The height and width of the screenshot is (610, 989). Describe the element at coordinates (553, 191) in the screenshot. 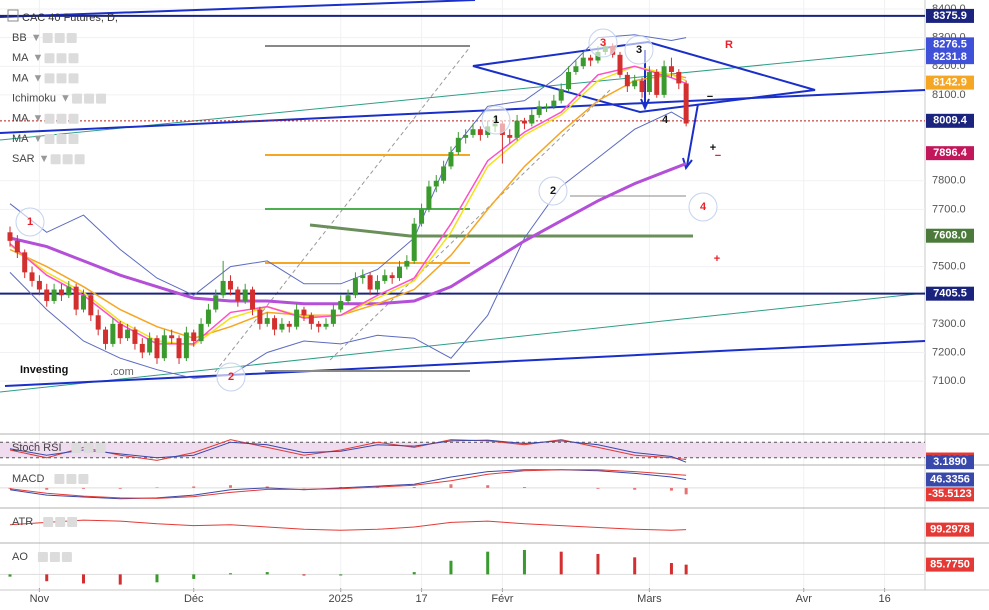

I see `annotation: 2` at that location.